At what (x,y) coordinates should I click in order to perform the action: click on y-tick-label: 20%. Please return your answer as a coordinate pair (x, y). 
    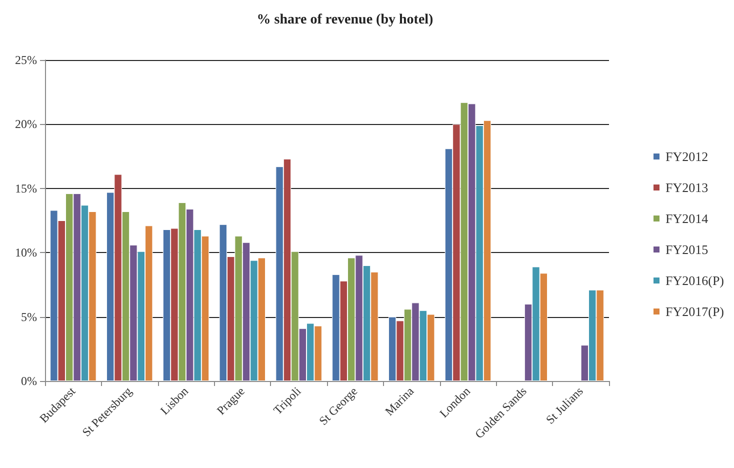
    Looking at the image, I should click on (26, 124).